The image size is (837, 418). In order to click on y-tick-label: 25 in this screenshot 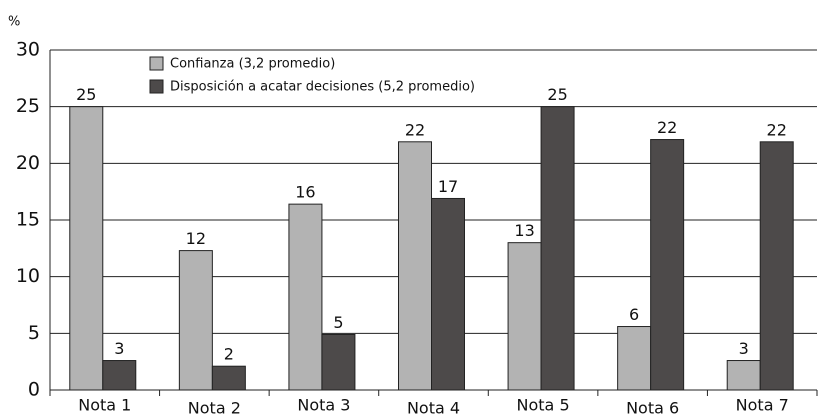, I will do `click(28, 106)`.